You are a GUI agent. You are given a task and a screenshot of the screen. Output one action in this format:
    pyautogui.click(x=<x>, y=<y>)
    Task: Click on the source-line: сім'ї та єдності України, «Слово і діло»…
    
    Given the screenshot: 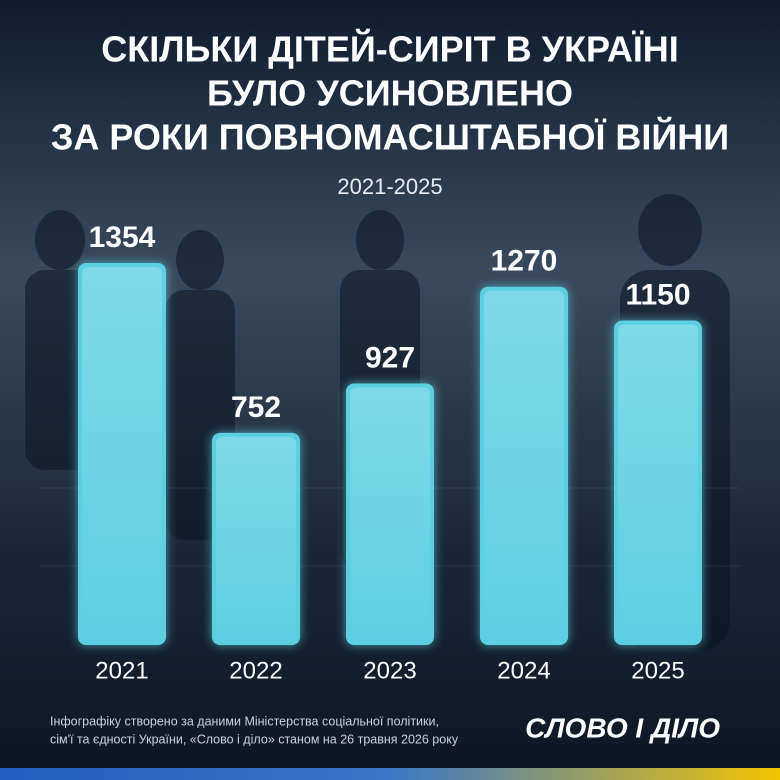 What is the action you would take?
    pyautogui.click(x=254, y=739)
    